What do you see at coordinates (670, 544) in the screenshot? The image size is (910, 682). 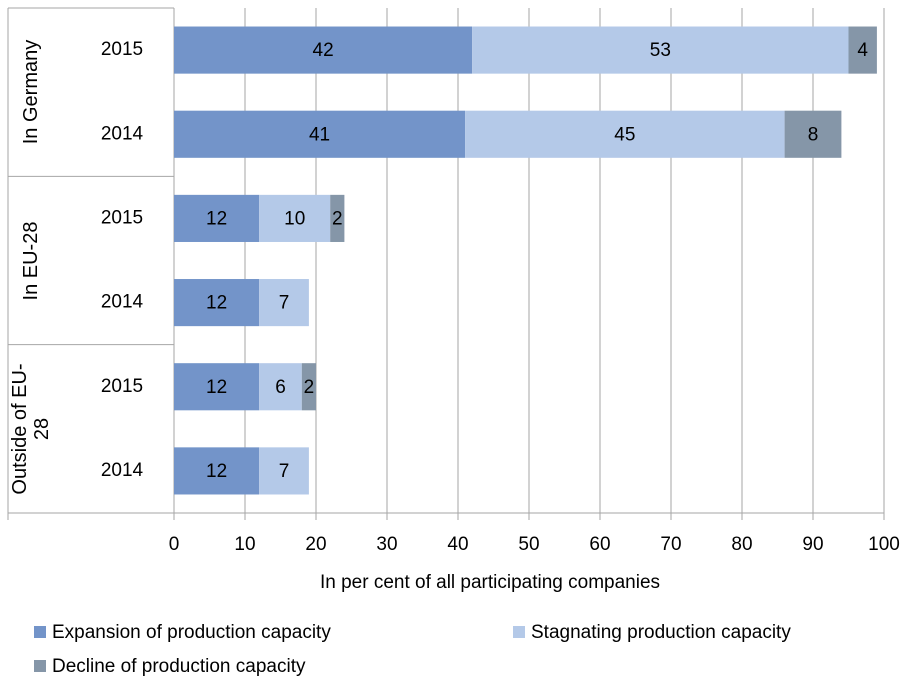 I see `x-tick-label: 70` at bounding box center [670, 544].